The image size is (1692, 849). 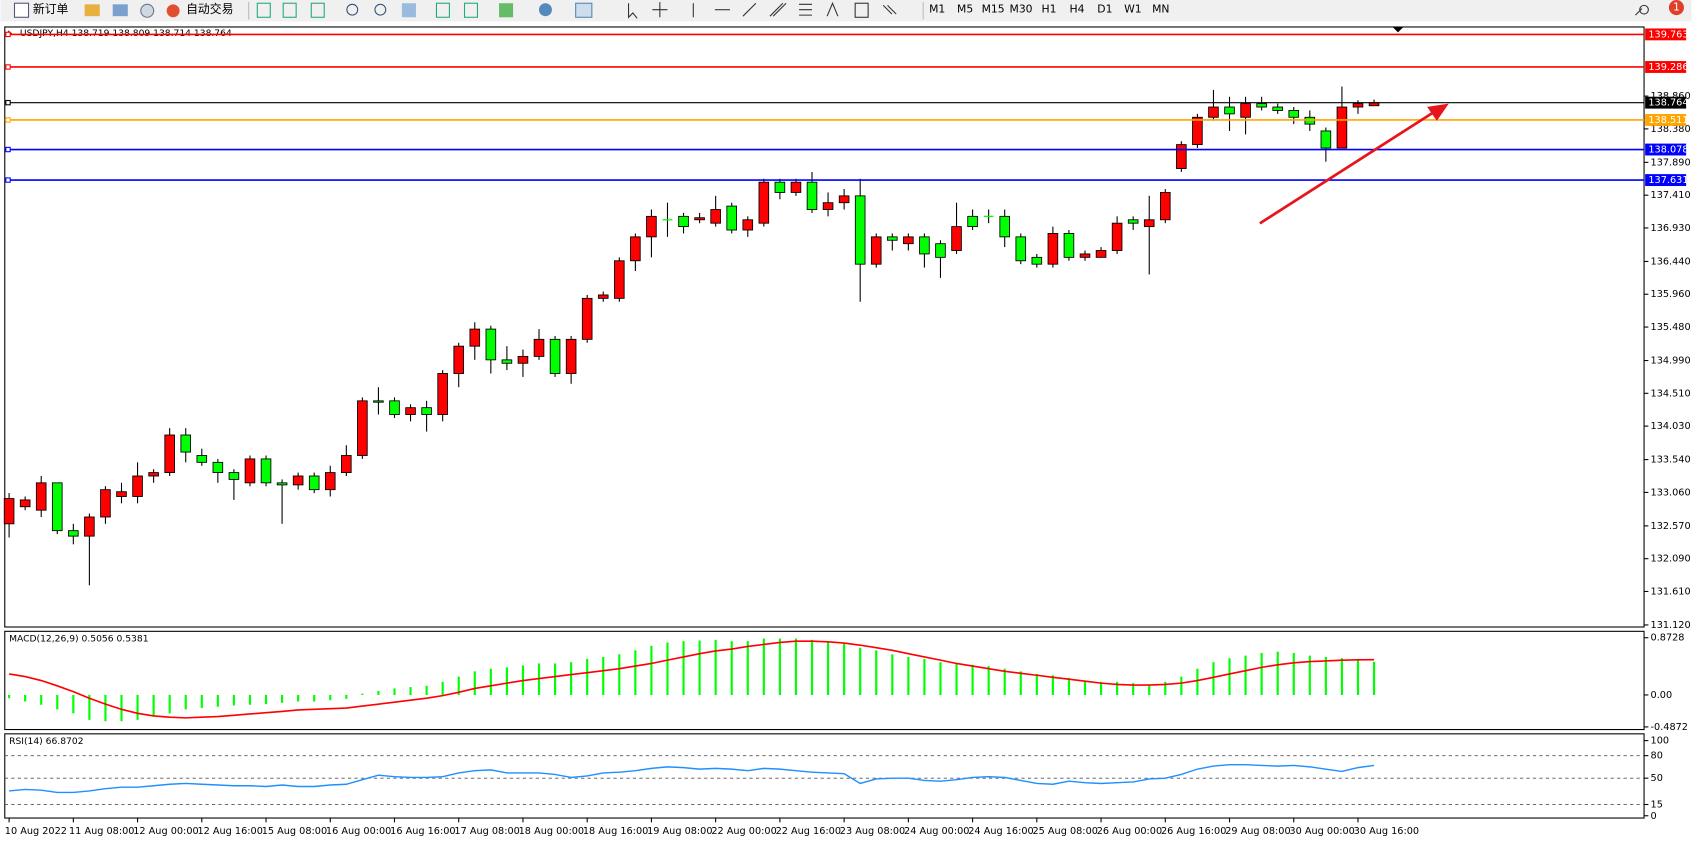 What do you see at coordinates (1104, 9) in the screenshot?
I see `timeframe-button: D1` at bounding box center [1104, 9].